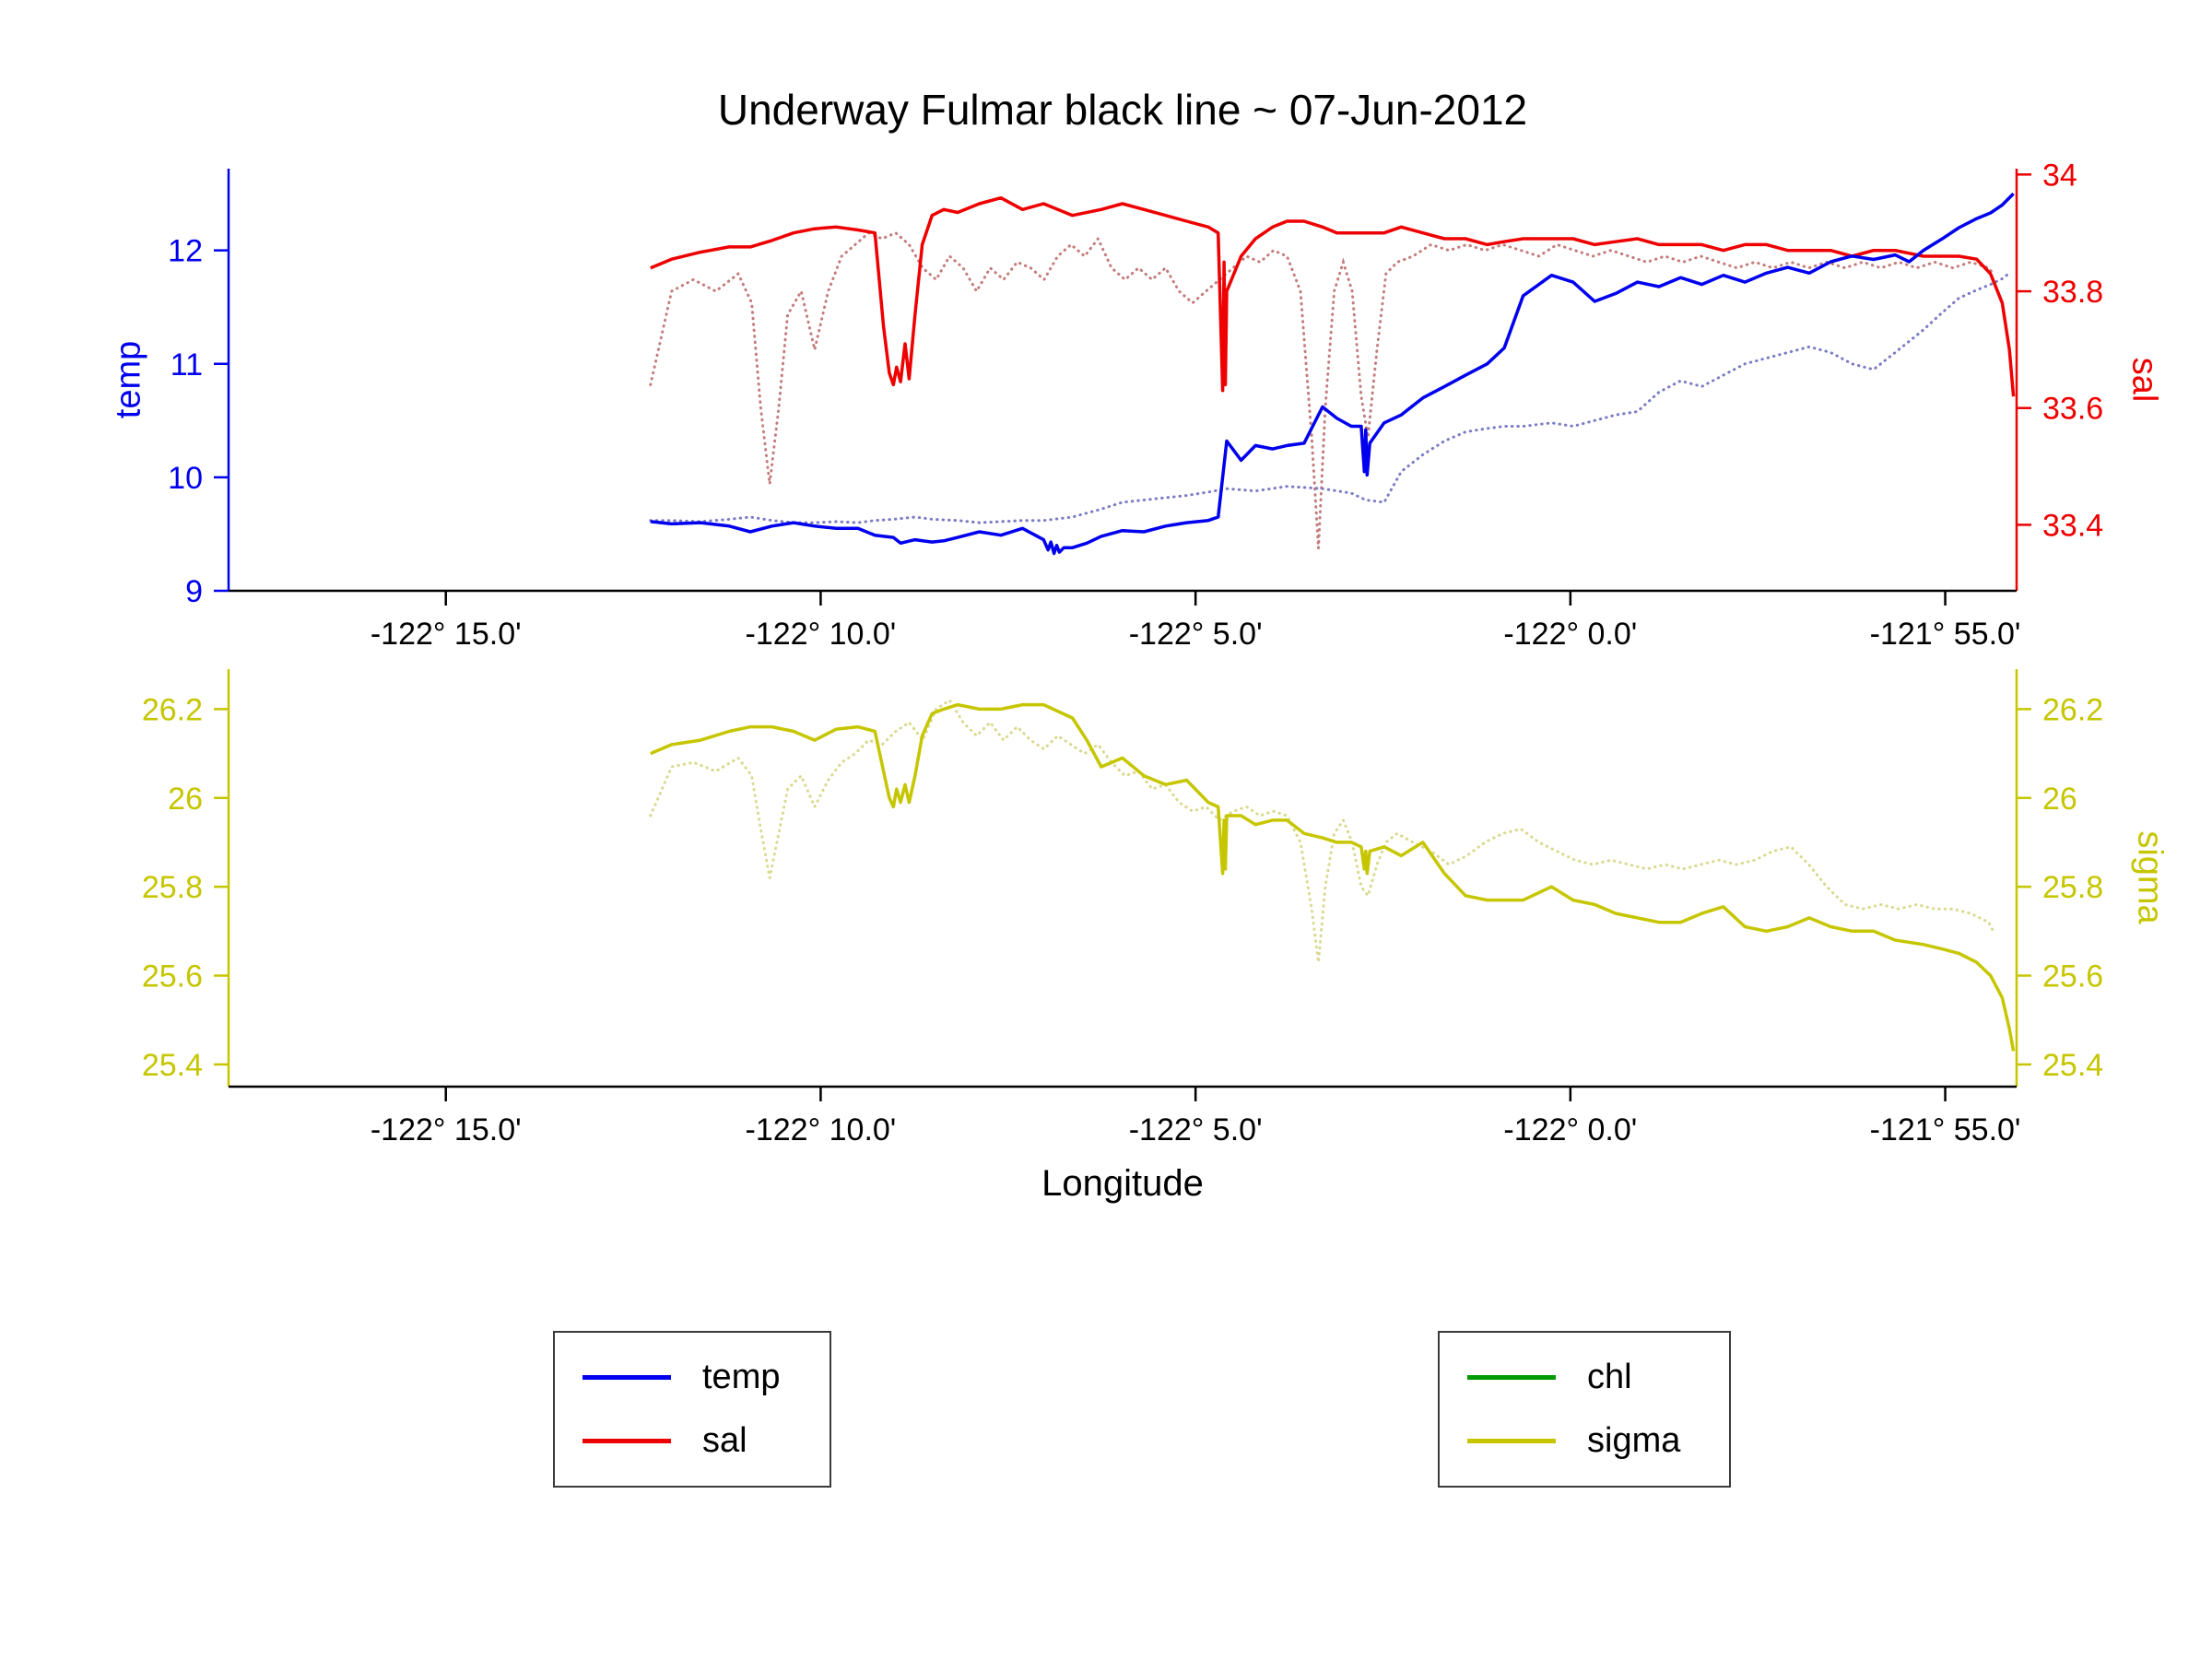 Image resolution: width=2212 pixels, height=1659 pixels. I want to click on sal-dotted-line, so click(1322, 389).